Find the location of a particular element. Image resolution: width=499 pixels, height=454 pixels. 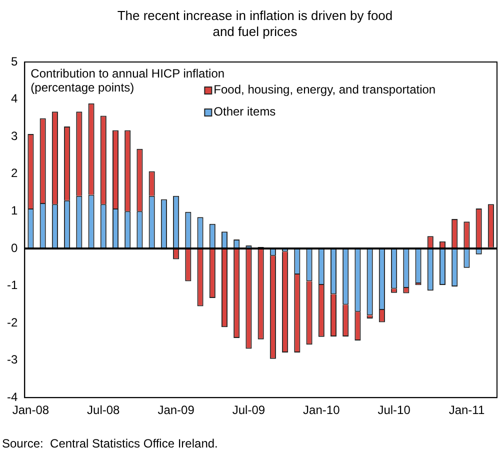

y-tick-label: 0 is located at coordinates (14, 247).